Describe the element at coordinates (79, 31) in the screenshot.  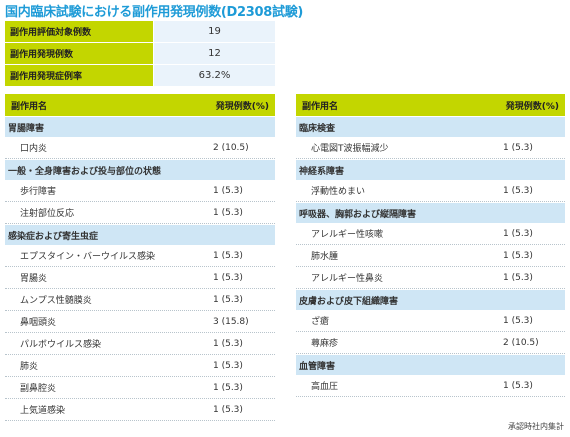
I see `summary-label: 副作用評価対象例数` at that location.